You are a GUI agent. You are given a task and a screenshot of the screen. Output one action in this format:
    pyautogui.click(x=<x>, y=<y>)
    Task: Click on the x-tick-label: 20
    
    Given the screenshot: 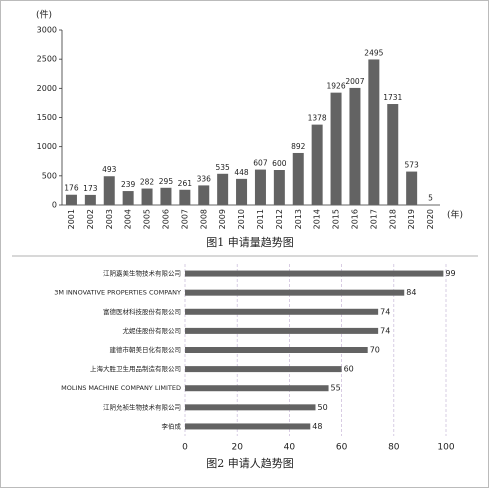 What is the action you would take?
    pyautogui.click(x=237, y=448)
    